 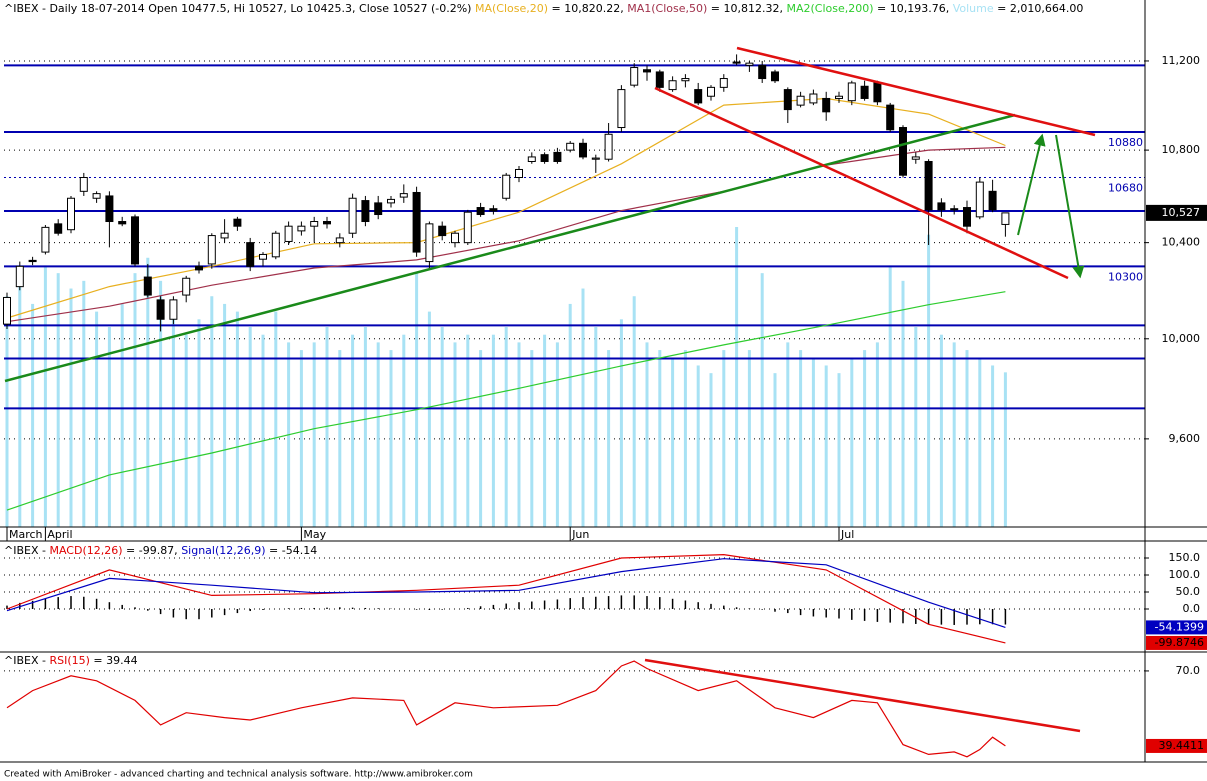 I want to click on legend-value: = -99.87,, so click(x=152, y=550).